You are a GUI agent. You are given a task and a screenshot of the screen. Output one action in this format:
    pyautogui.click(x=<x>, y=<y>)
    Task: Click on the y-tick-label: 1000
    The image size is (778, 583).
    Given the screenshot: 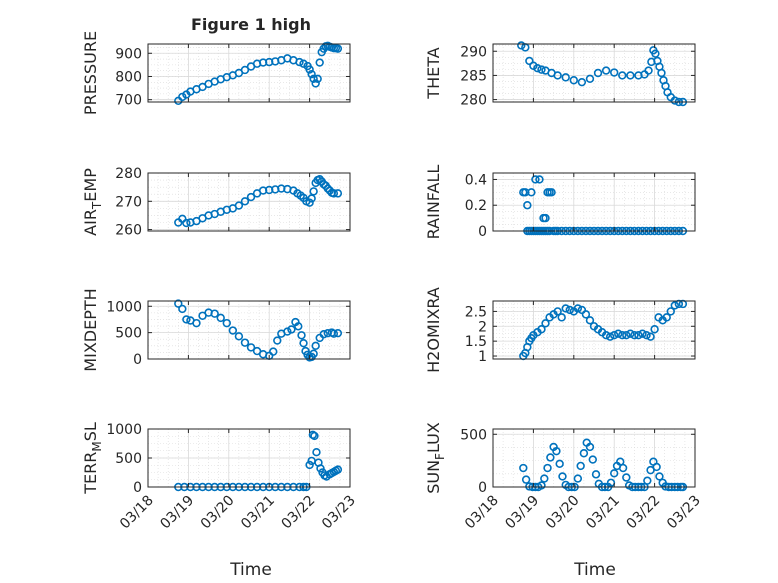 What is the action you would take?
    pyautogui.click(x=124, y=430)
    